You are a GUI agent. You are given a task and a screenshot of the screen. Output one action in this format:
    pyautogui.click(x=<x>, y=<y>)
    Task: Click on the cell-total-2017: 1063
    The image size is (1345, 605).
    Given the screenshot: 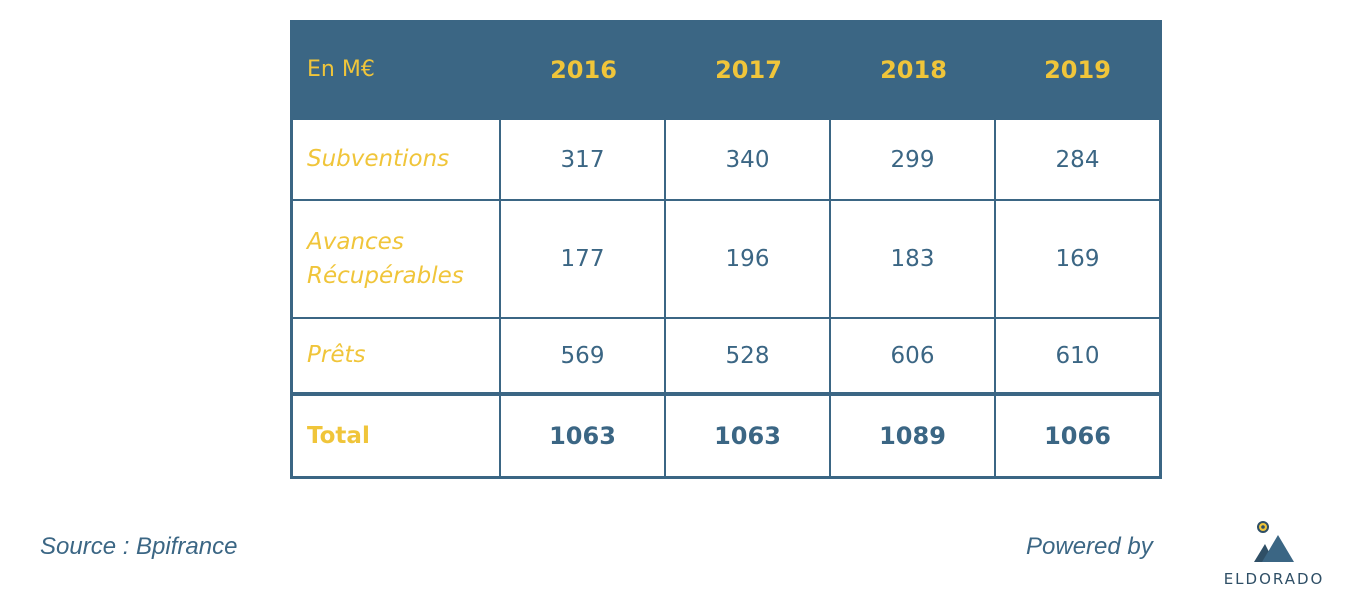 What is the action you would take?
    pyautogui.click(x=748, y=436)
    